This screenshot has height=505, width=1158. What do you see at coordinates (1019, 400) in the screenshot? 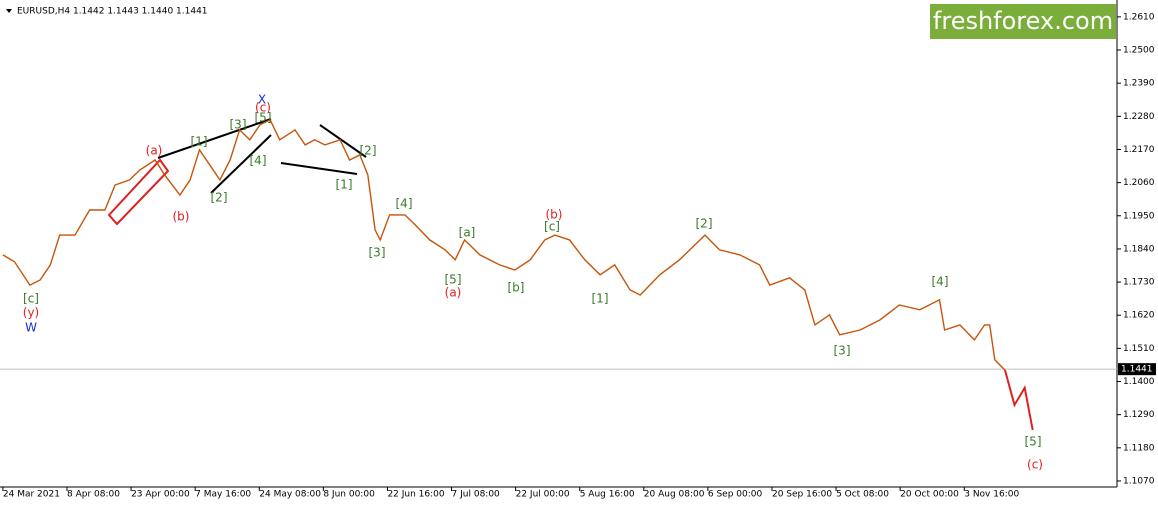
I see `price-line` at bounding box center [1019, 400].